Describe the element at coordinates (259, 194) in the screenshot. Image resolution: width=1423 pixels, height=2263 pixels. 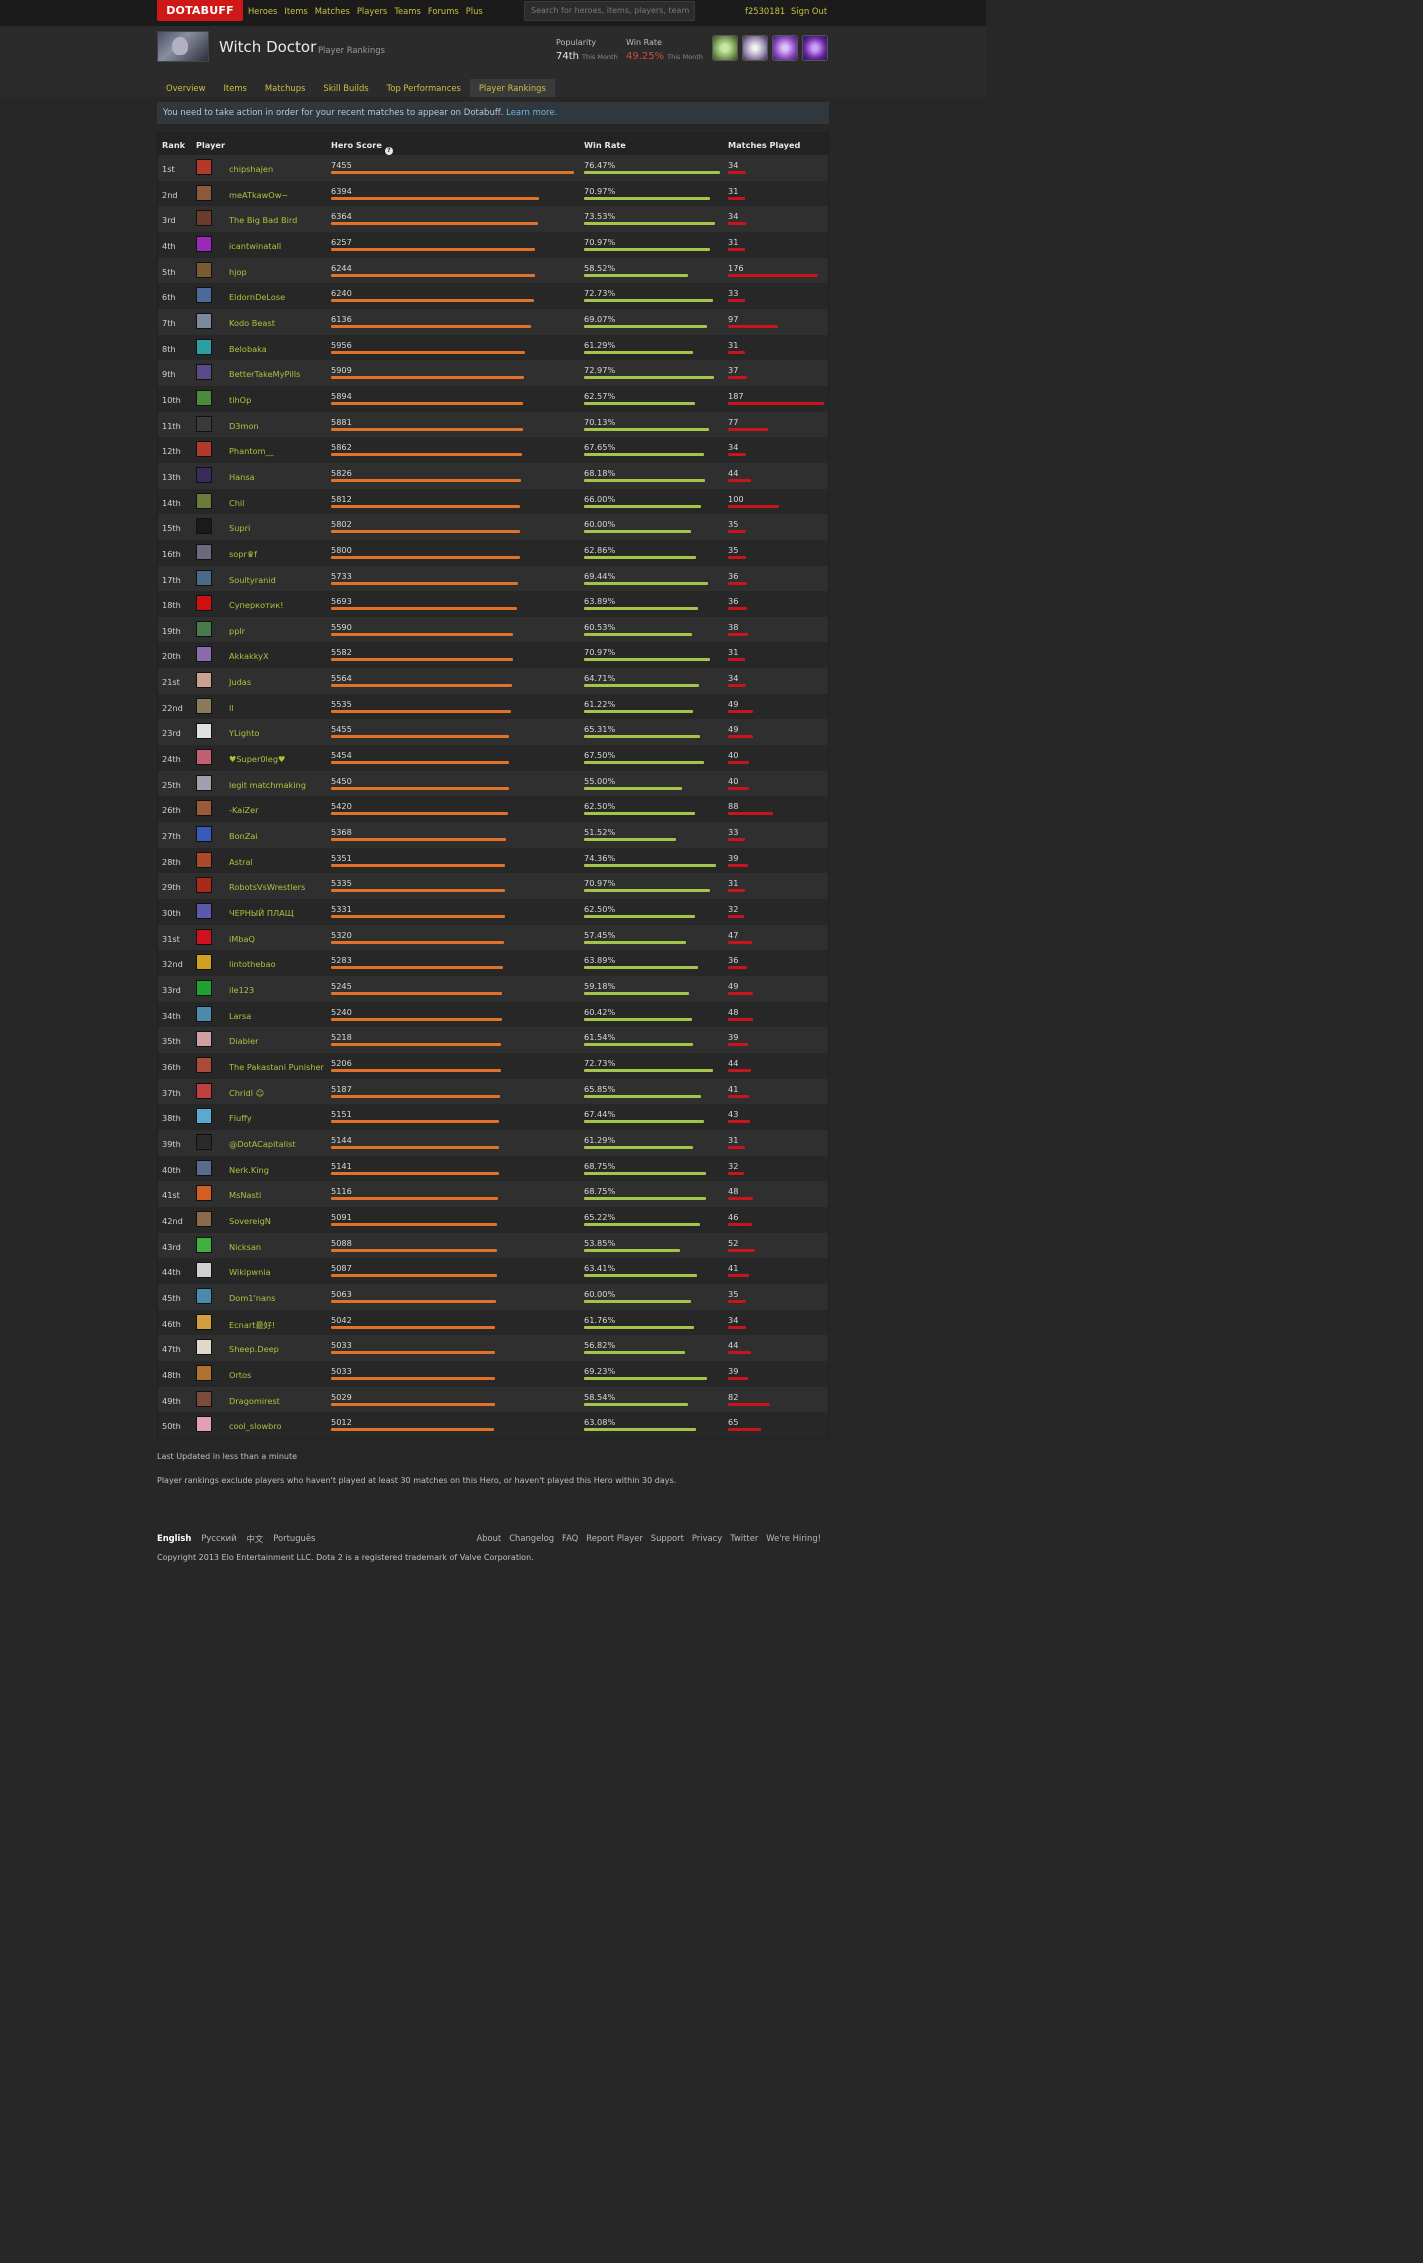
I see `player-name-link: meATkawOw~` at that location.